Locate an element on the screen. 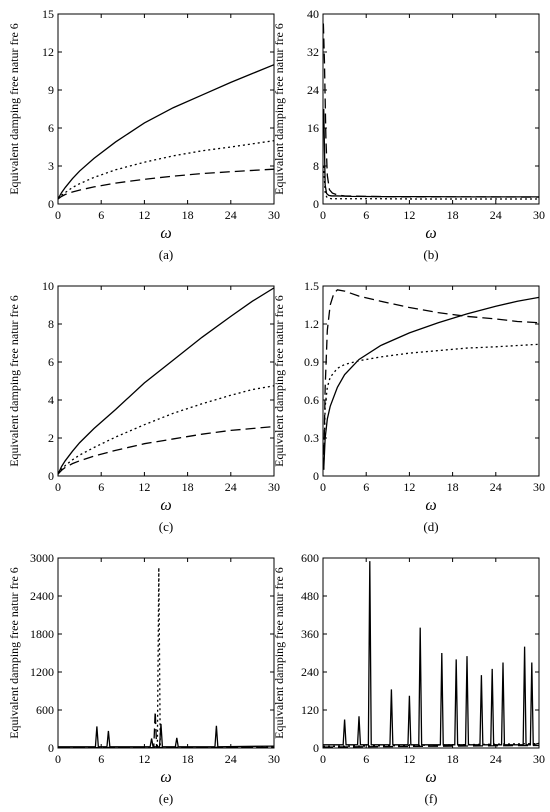  panel-caption: (d) is located at coordinates (430, 526).